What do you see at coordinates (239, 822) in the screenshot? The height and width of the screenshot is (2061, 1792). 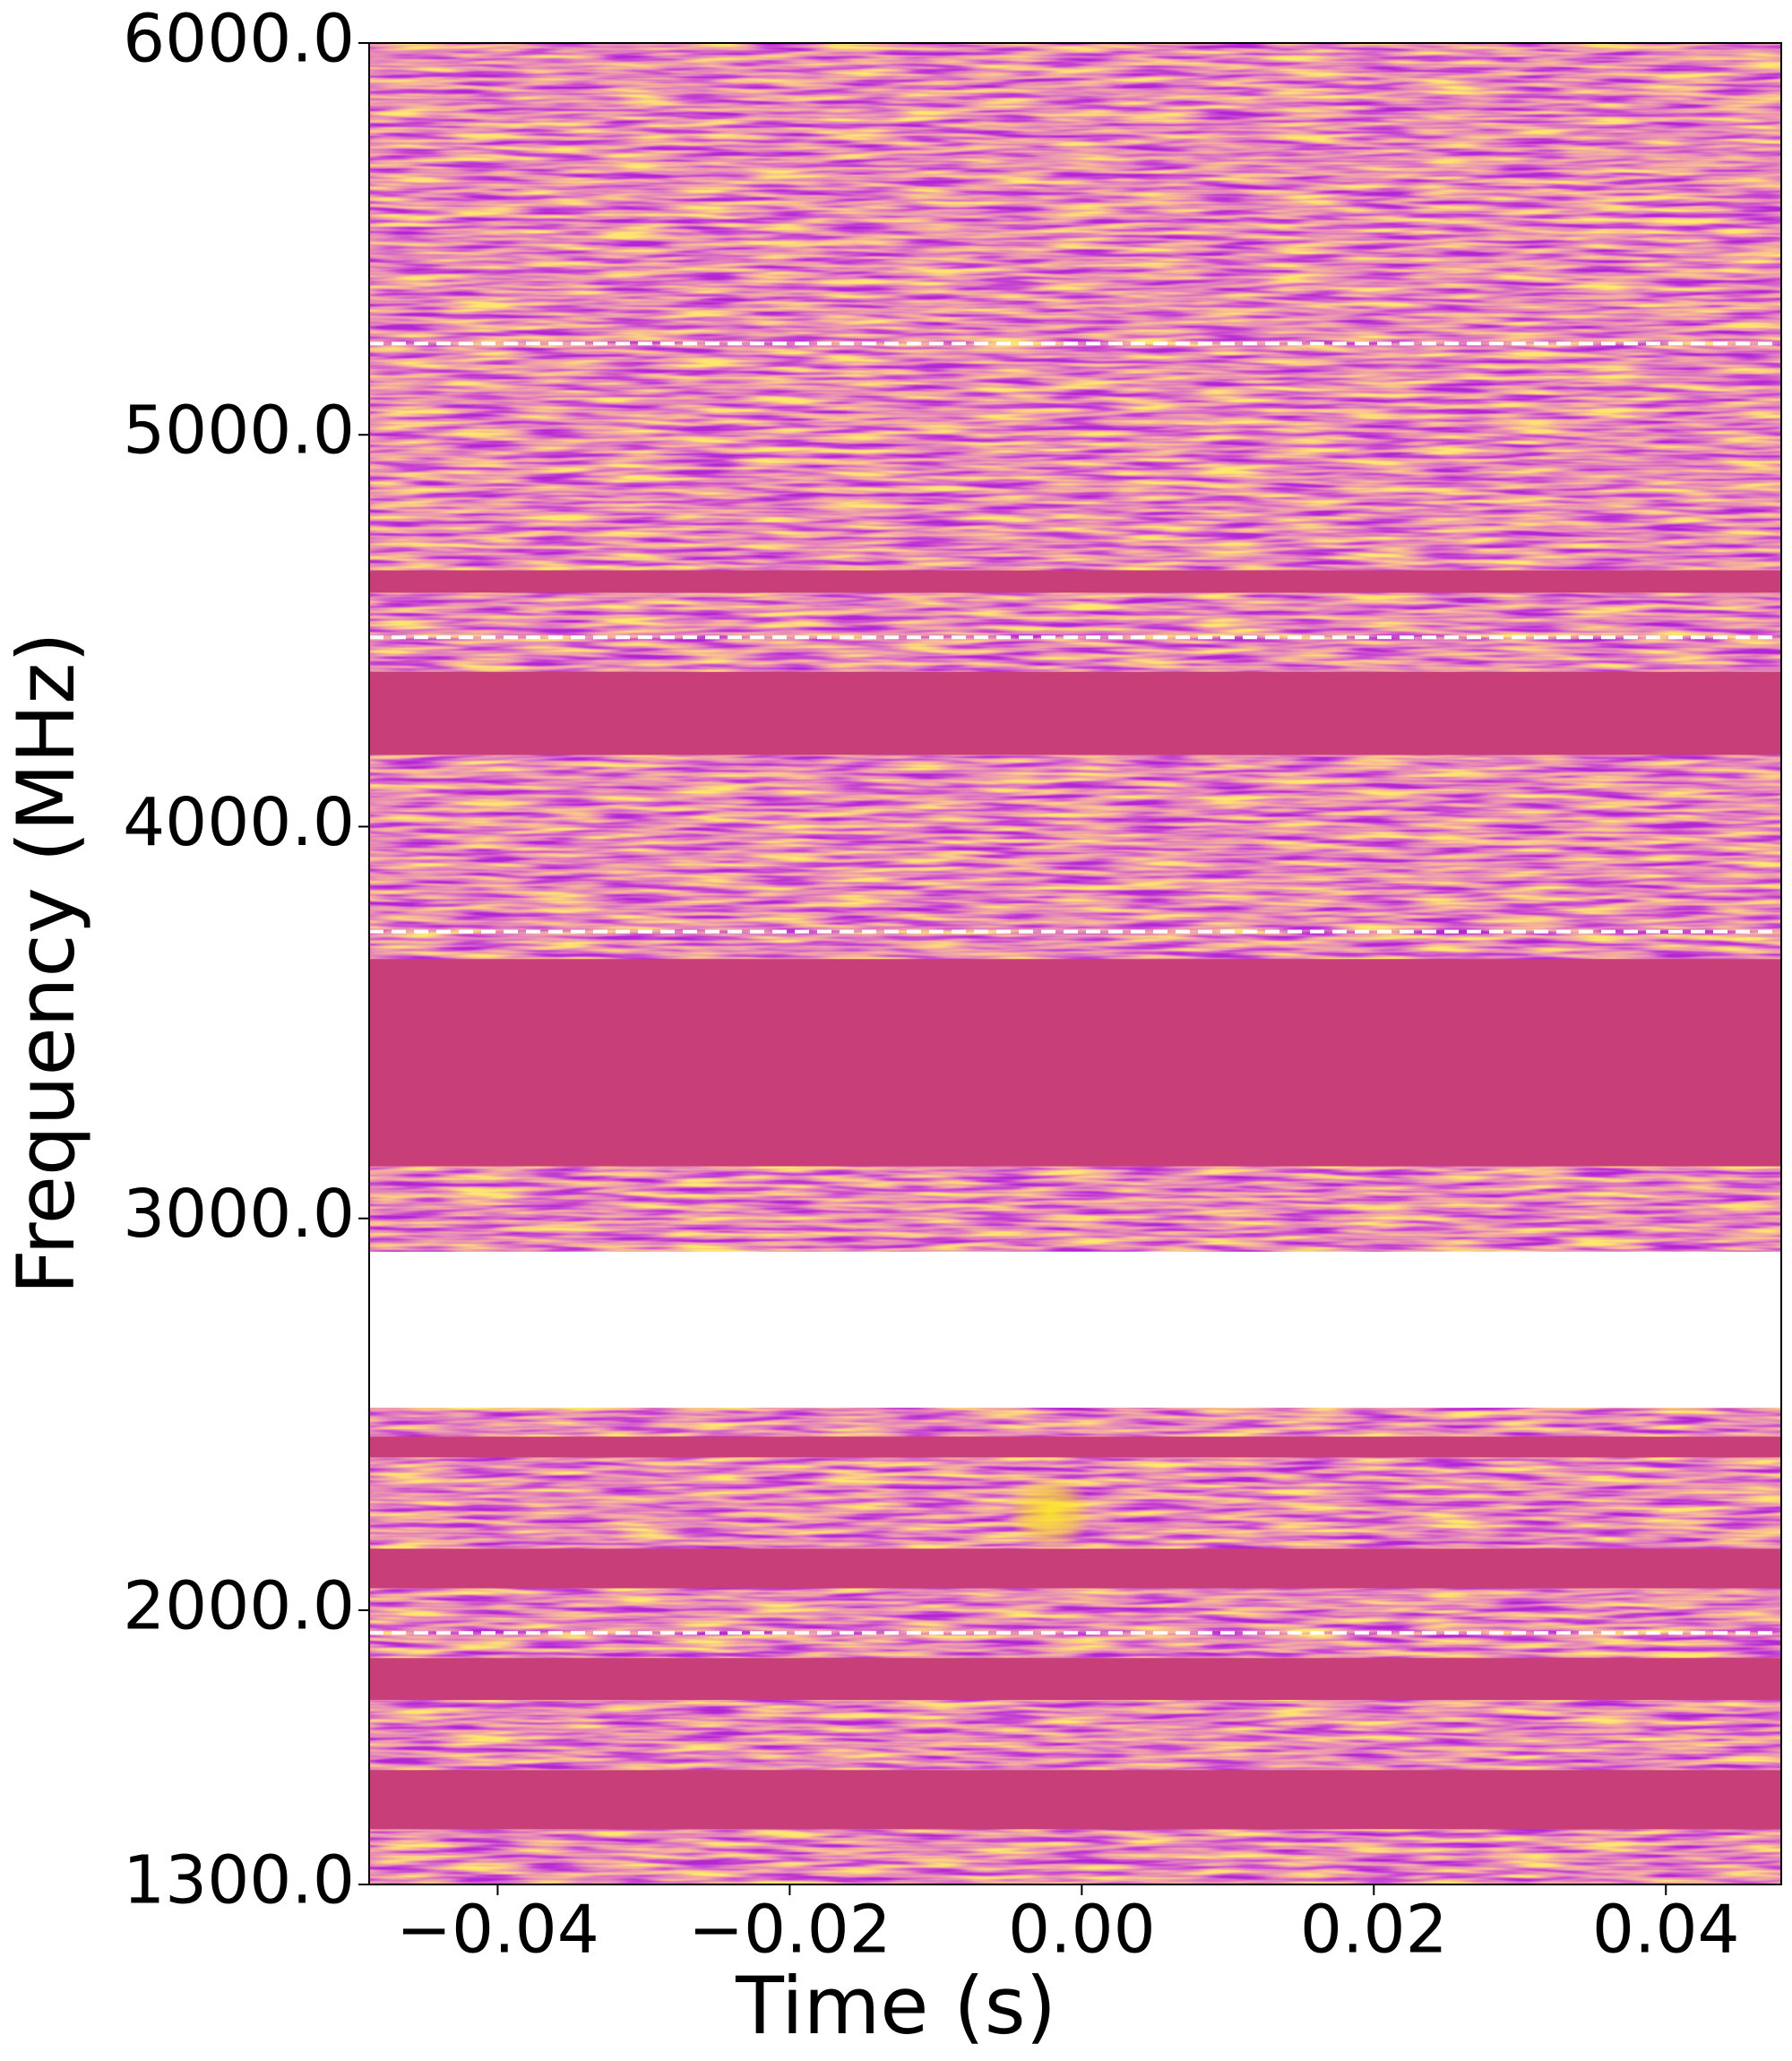 I see `y-tick-label: 4000.0` at bounding box center [239, 822].